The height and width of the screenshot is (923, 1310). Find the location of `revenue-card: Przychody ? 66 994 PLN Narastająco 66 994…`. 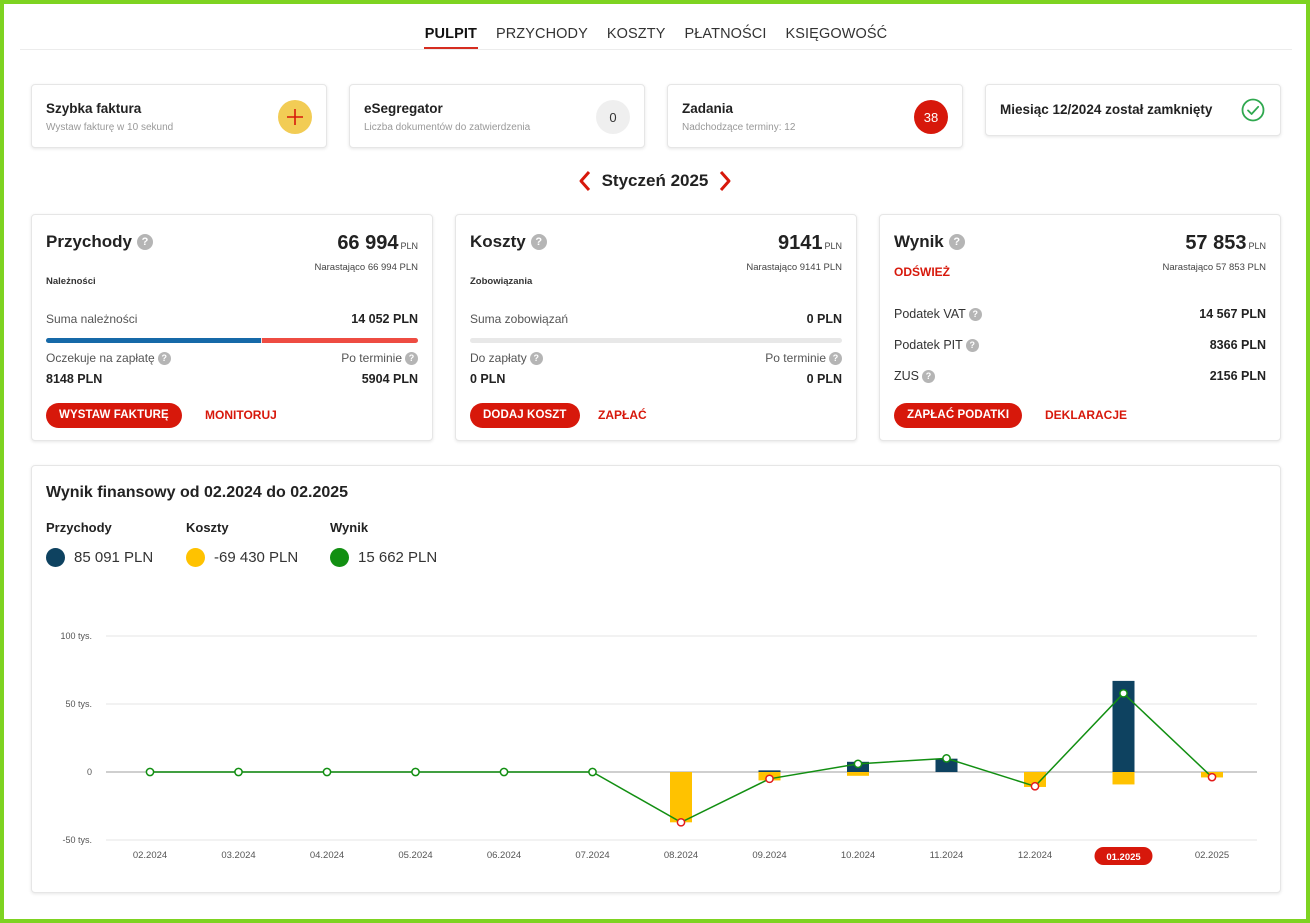

revenue-card: Przychody ? 66 994 PLN Narastająco 66 994… is located at coordinates (232, 327).